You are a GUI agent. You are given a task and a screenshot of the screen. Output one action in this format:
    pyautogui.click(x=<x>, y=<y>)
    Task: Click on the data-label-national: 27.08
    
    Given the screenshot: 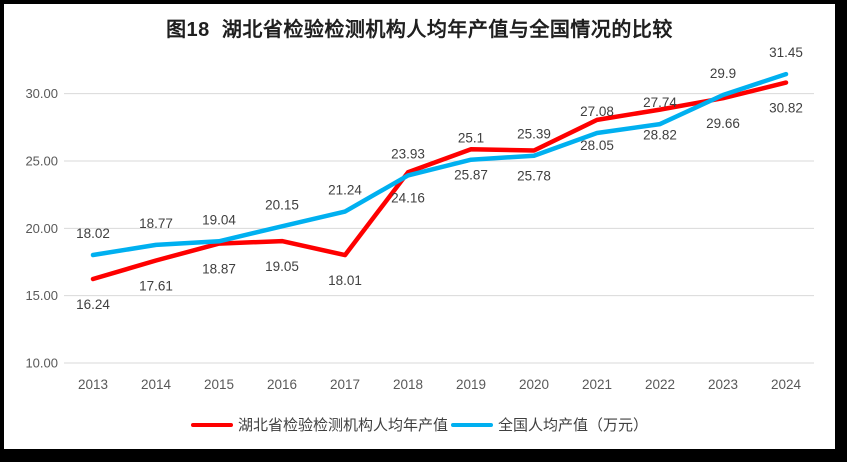 What is the action you would take?
    pyautogui.click(x=597, y=111)
    